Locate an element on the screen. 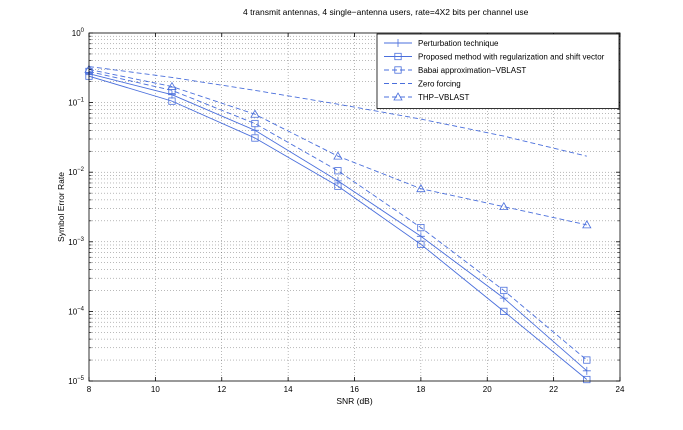 The width and height of the screenshot is (683, 430). legend-entry-2: Babai approximation−VBLAST is located at coordinates (455, 70).